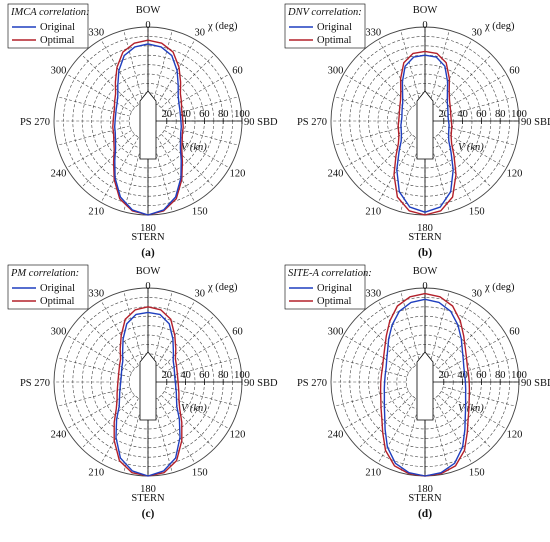 Image resolution: width=550 pixels, height=542 pixels. What do you see at coordinates (49, 12) in the screenshot?
I see `panel-title: IMCA correlation:` at bounding box center [49, 12].